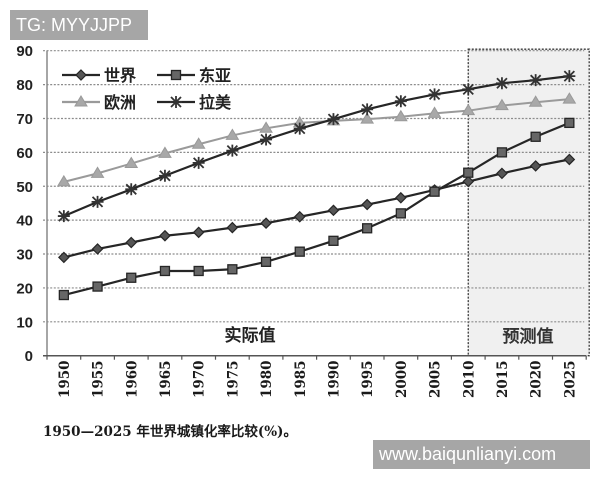 The image size is (600, 480). I want to click on legend-label: 东亚, so click(215, 75).